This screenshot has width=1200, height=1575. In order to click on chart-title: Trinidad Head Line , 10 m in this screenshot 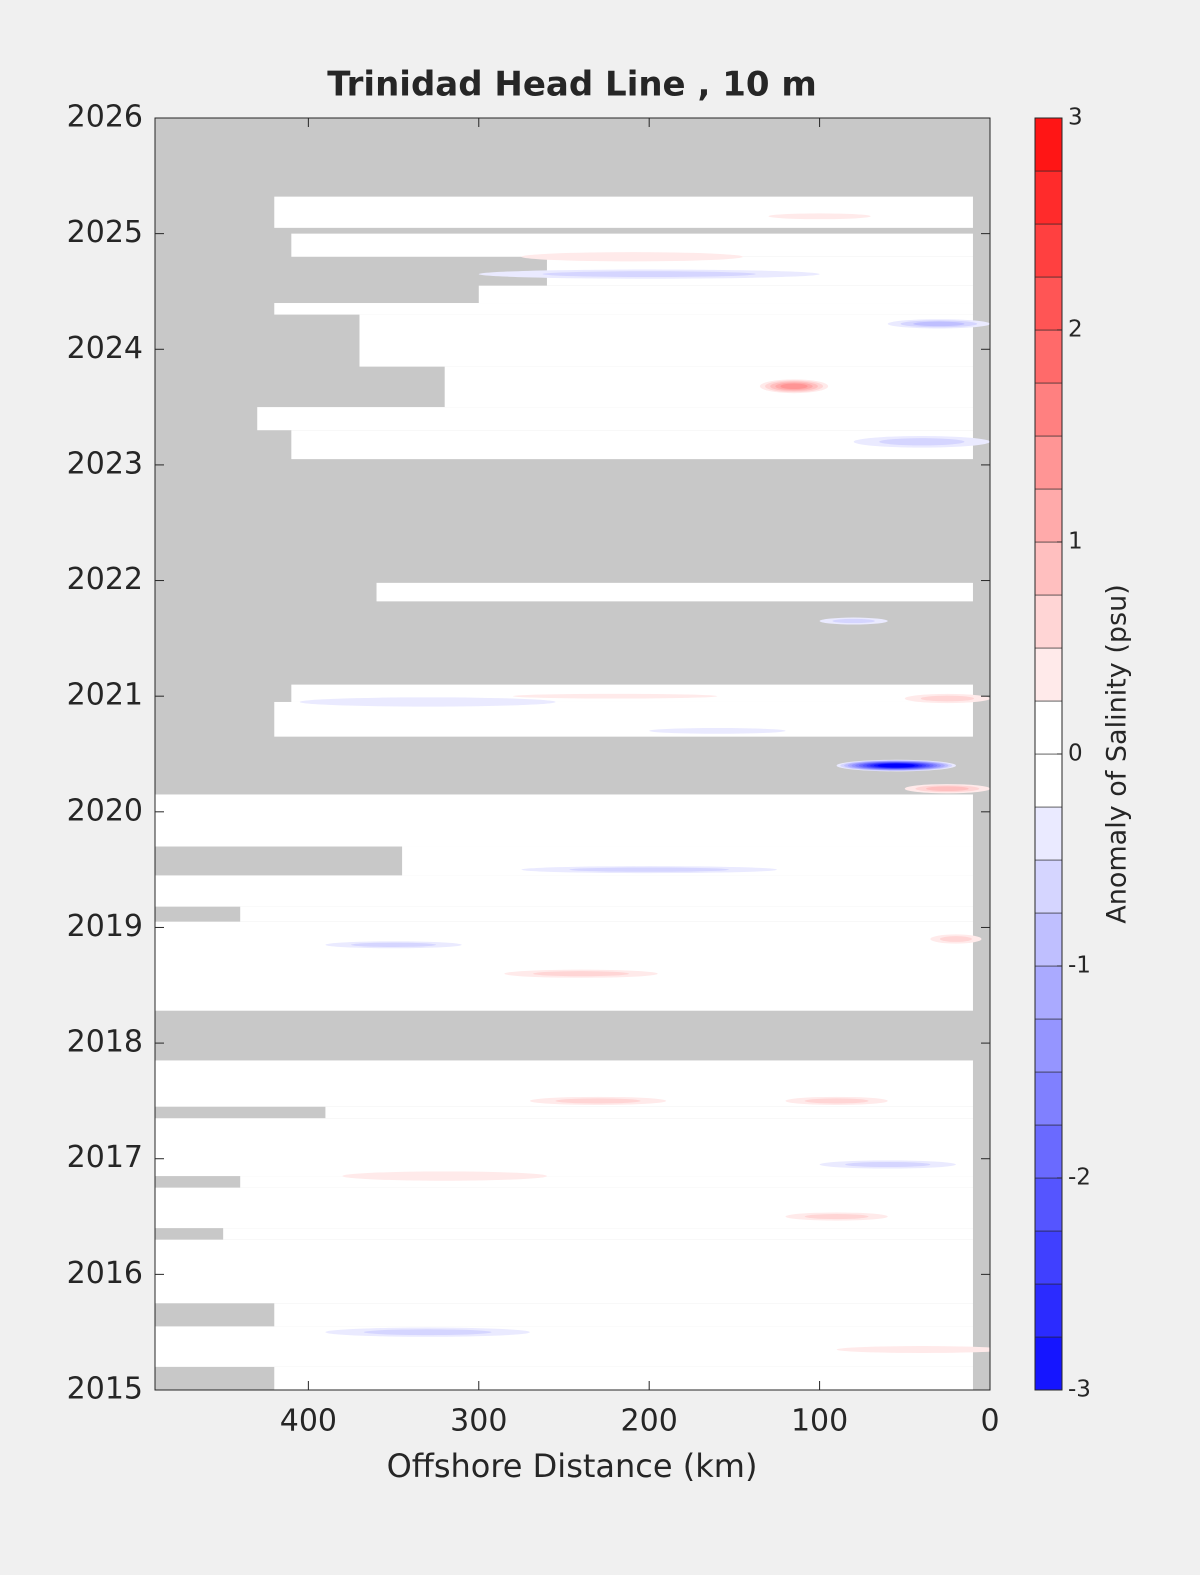, I will do `click(572, 85)`.